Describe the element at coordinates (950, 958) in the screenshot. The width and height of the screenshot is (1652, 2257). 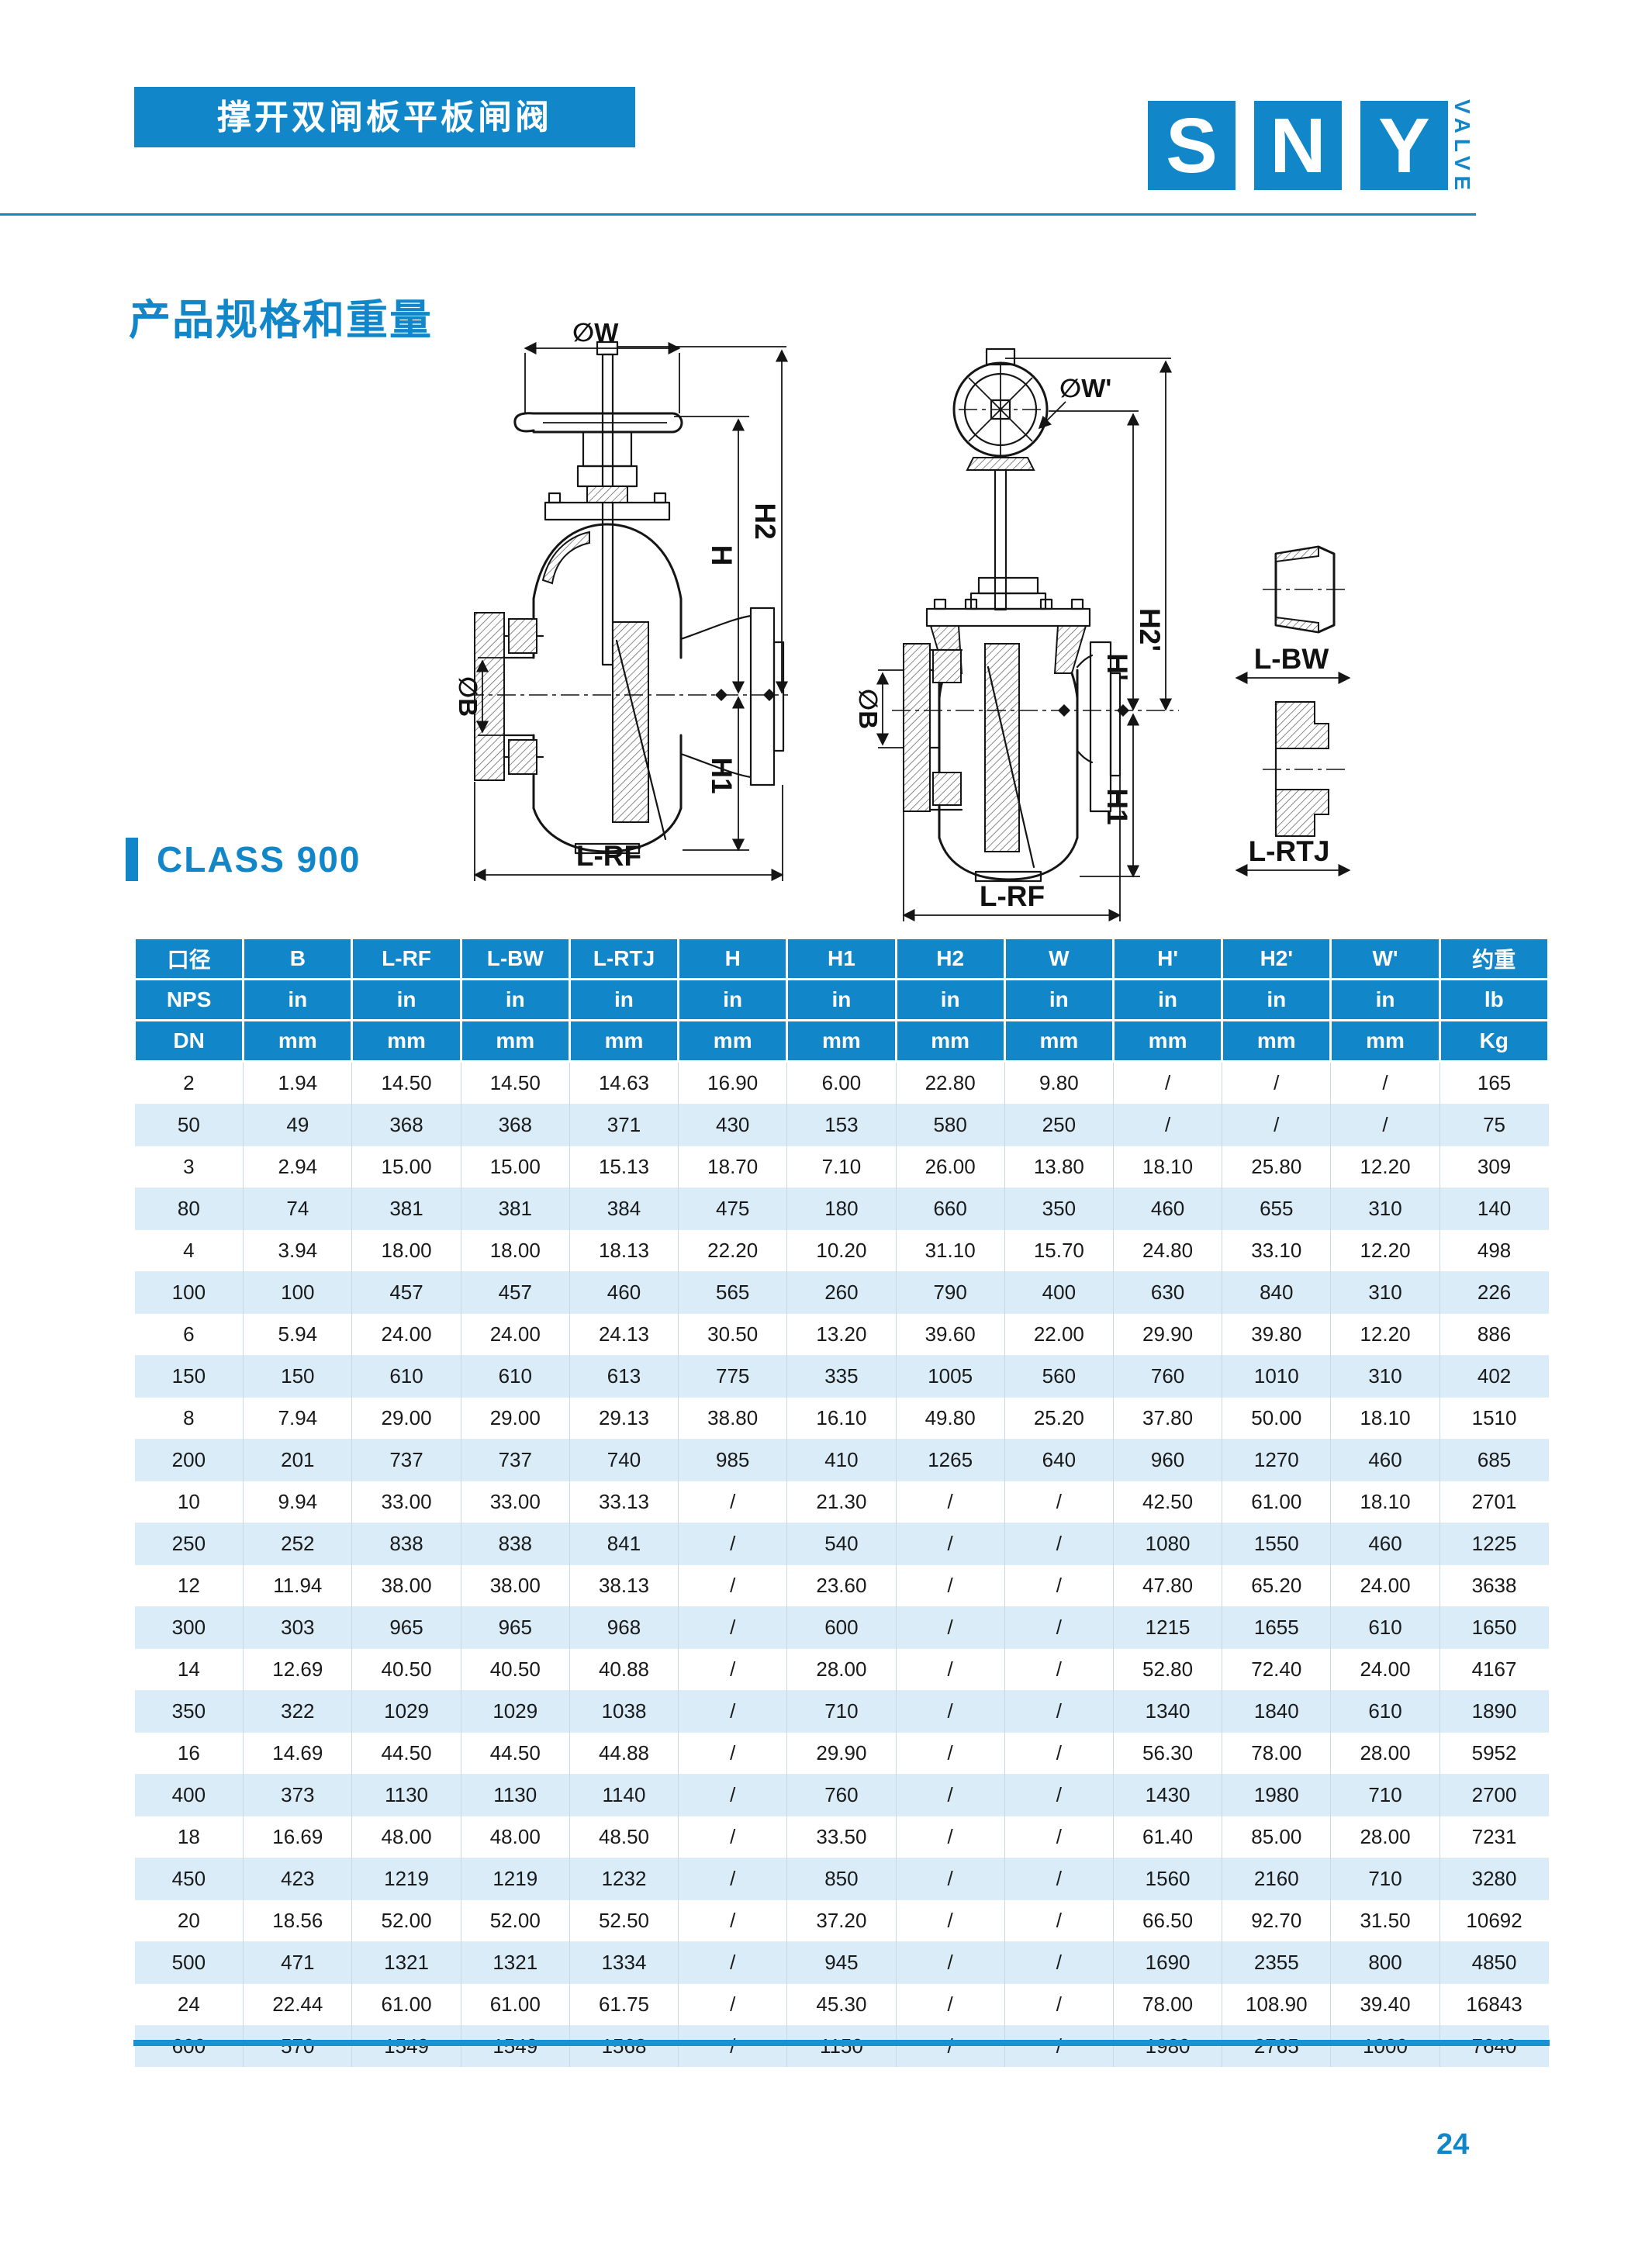
I see `header-cell: H2` at that location.